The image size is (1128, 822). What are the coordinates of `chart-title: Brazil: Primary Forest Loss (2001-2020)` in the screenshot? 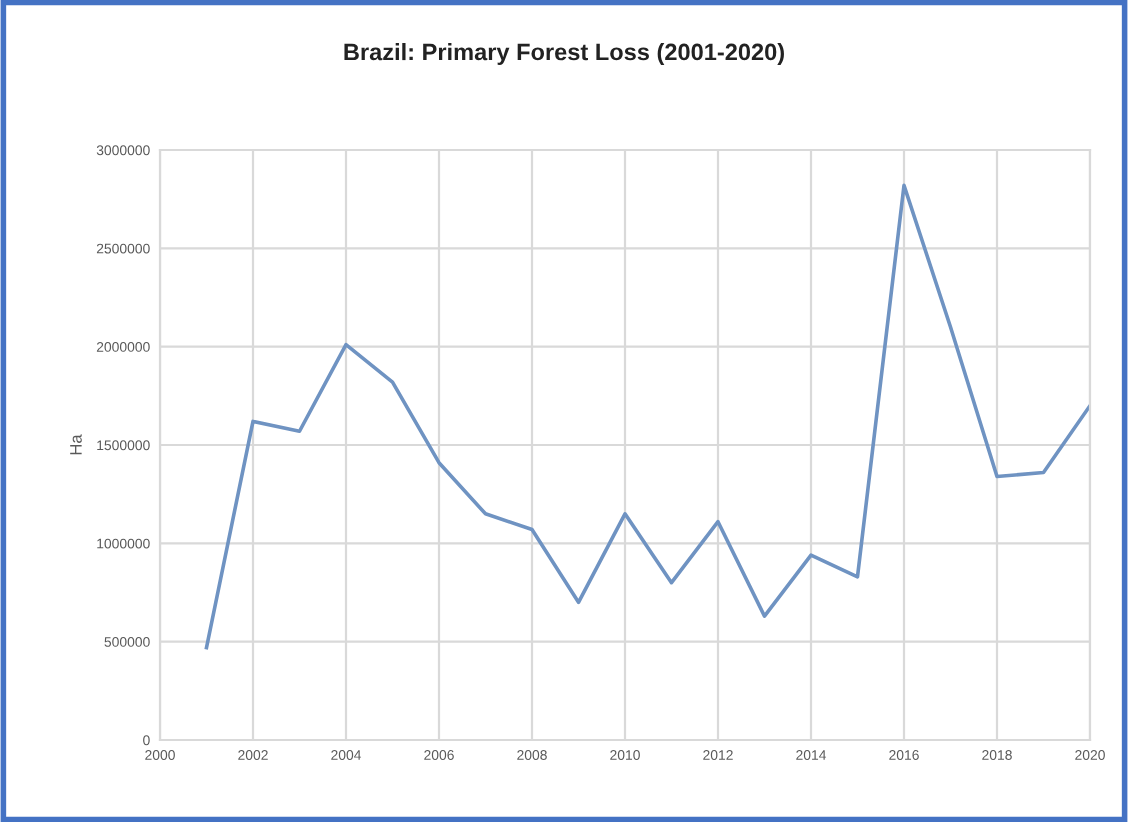 It's located at (564, 54).